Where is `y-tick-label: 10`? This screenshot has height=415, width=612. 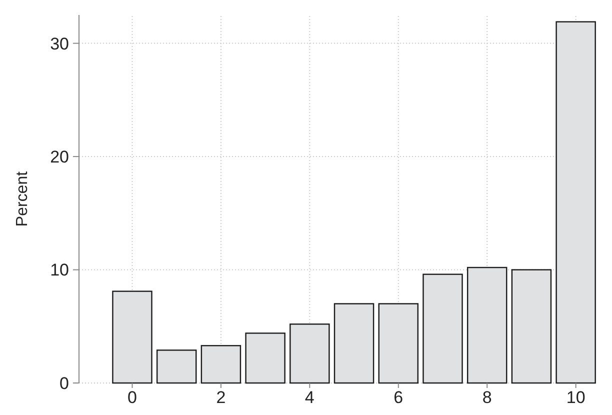
y-tick-label: 10 is located at coordinates (59, 270).